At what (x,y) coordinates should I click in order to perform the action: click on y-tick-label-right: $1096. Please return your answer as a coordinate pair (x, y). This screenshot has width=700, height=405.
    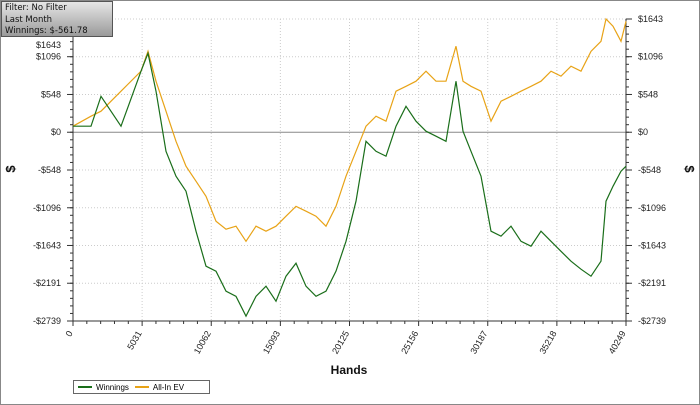
    Looking at the image, I should click on (650, 57).